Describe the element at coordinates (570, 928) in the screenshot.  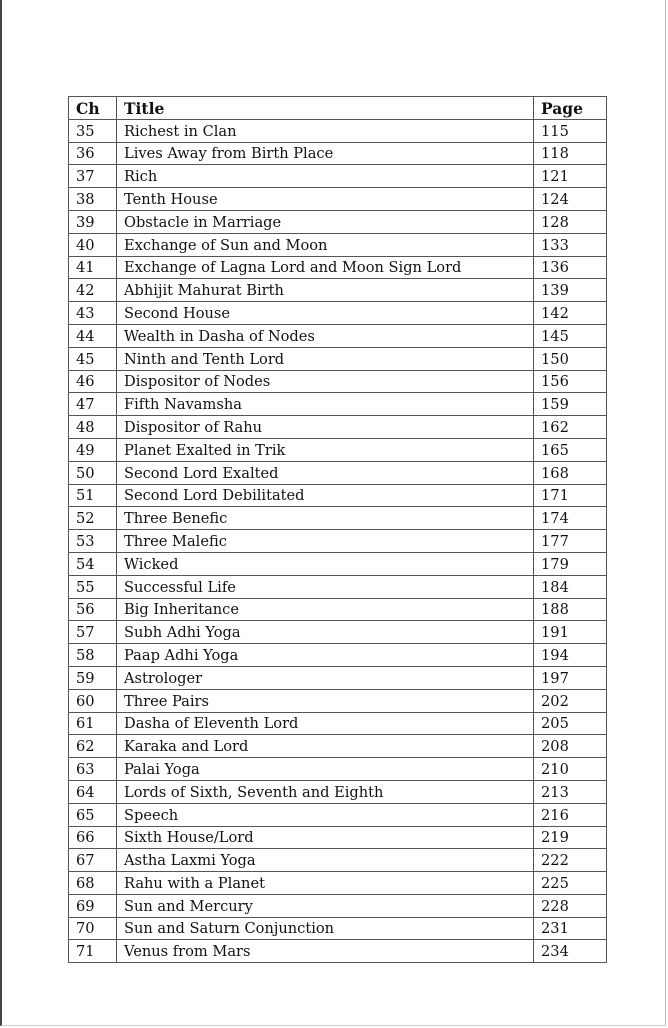
I see `page-number: 231` at that location.